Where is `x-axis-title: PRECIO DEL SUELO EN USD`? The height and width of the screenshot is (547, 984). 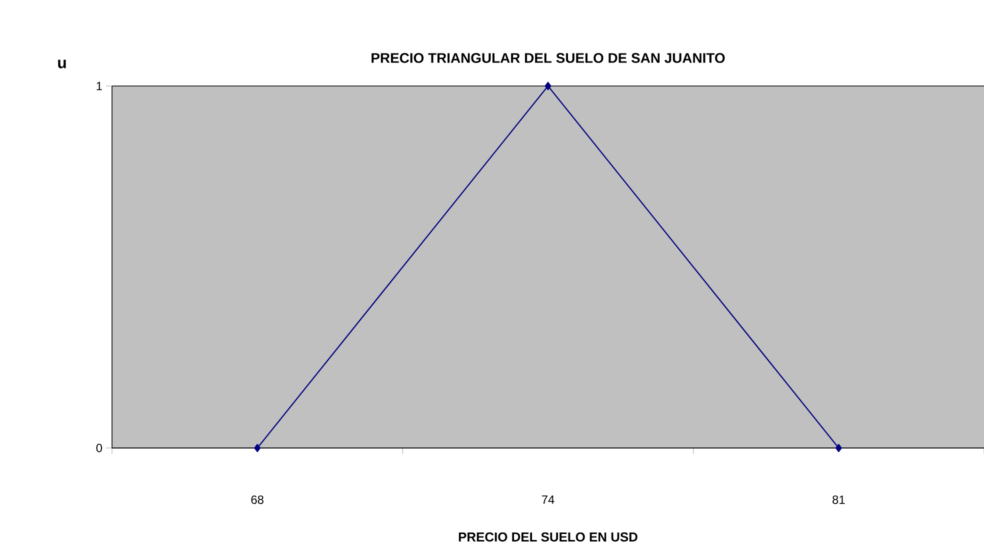 x-axis-title: PRECIO DEL SUELO EN USD is located at coordinates (548, 537).